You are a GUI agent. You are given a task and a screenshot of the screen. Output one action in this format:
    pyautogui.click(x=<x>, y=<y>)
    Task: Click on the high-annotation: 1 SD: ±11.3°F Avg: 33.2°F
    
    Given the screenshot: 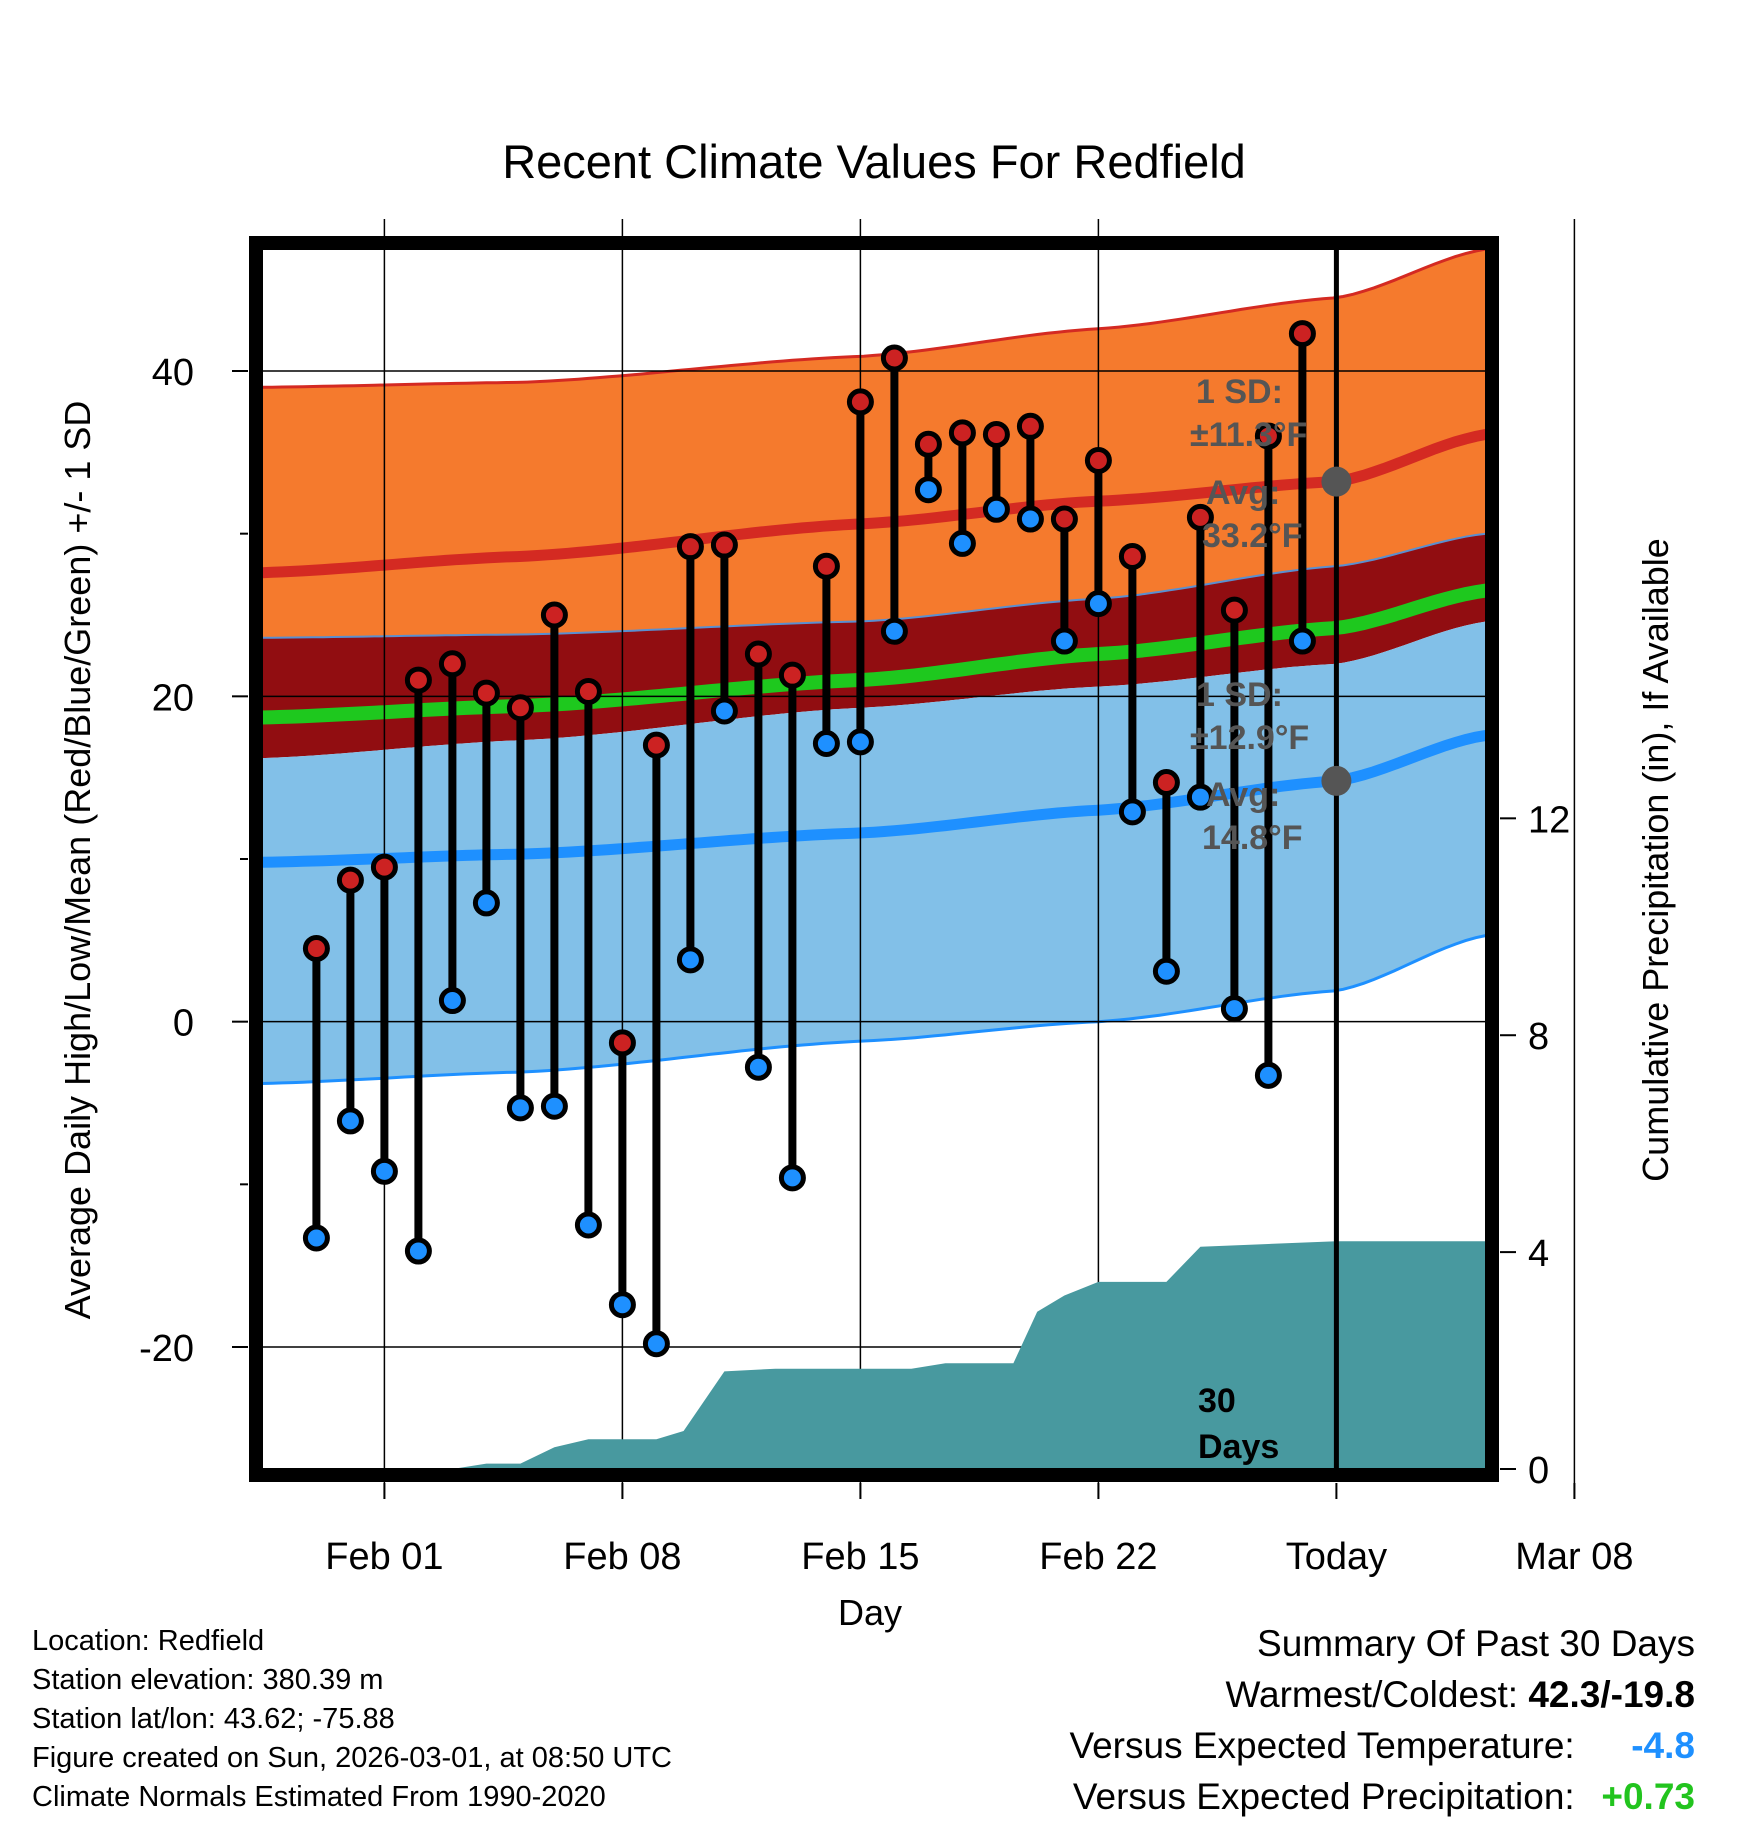 What is the action you would take?
    pyautogui.click(x=1248, y=464)
    